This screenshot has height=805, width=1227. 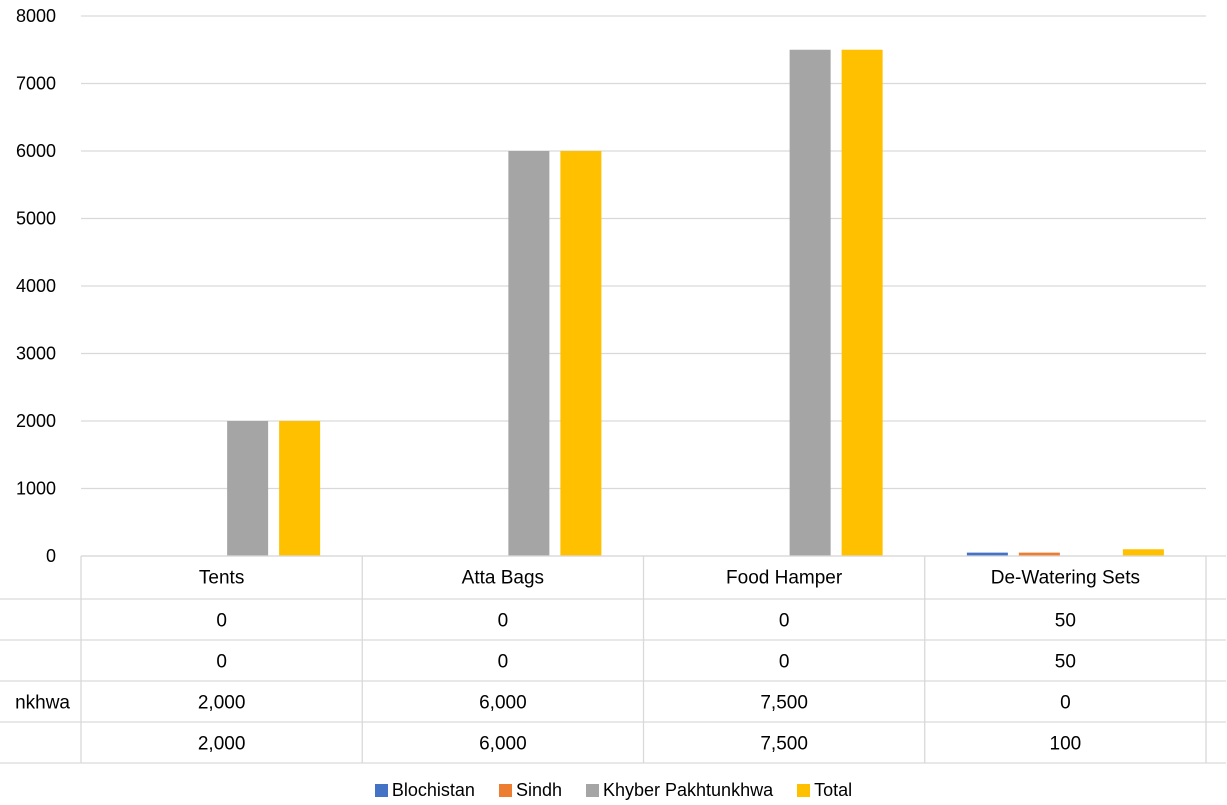 What do you see at coordinates (688, 790) in the screenshot?
I see `legend-label: Khyber Pakhtunkhwa` at bounding box center [688, 790].